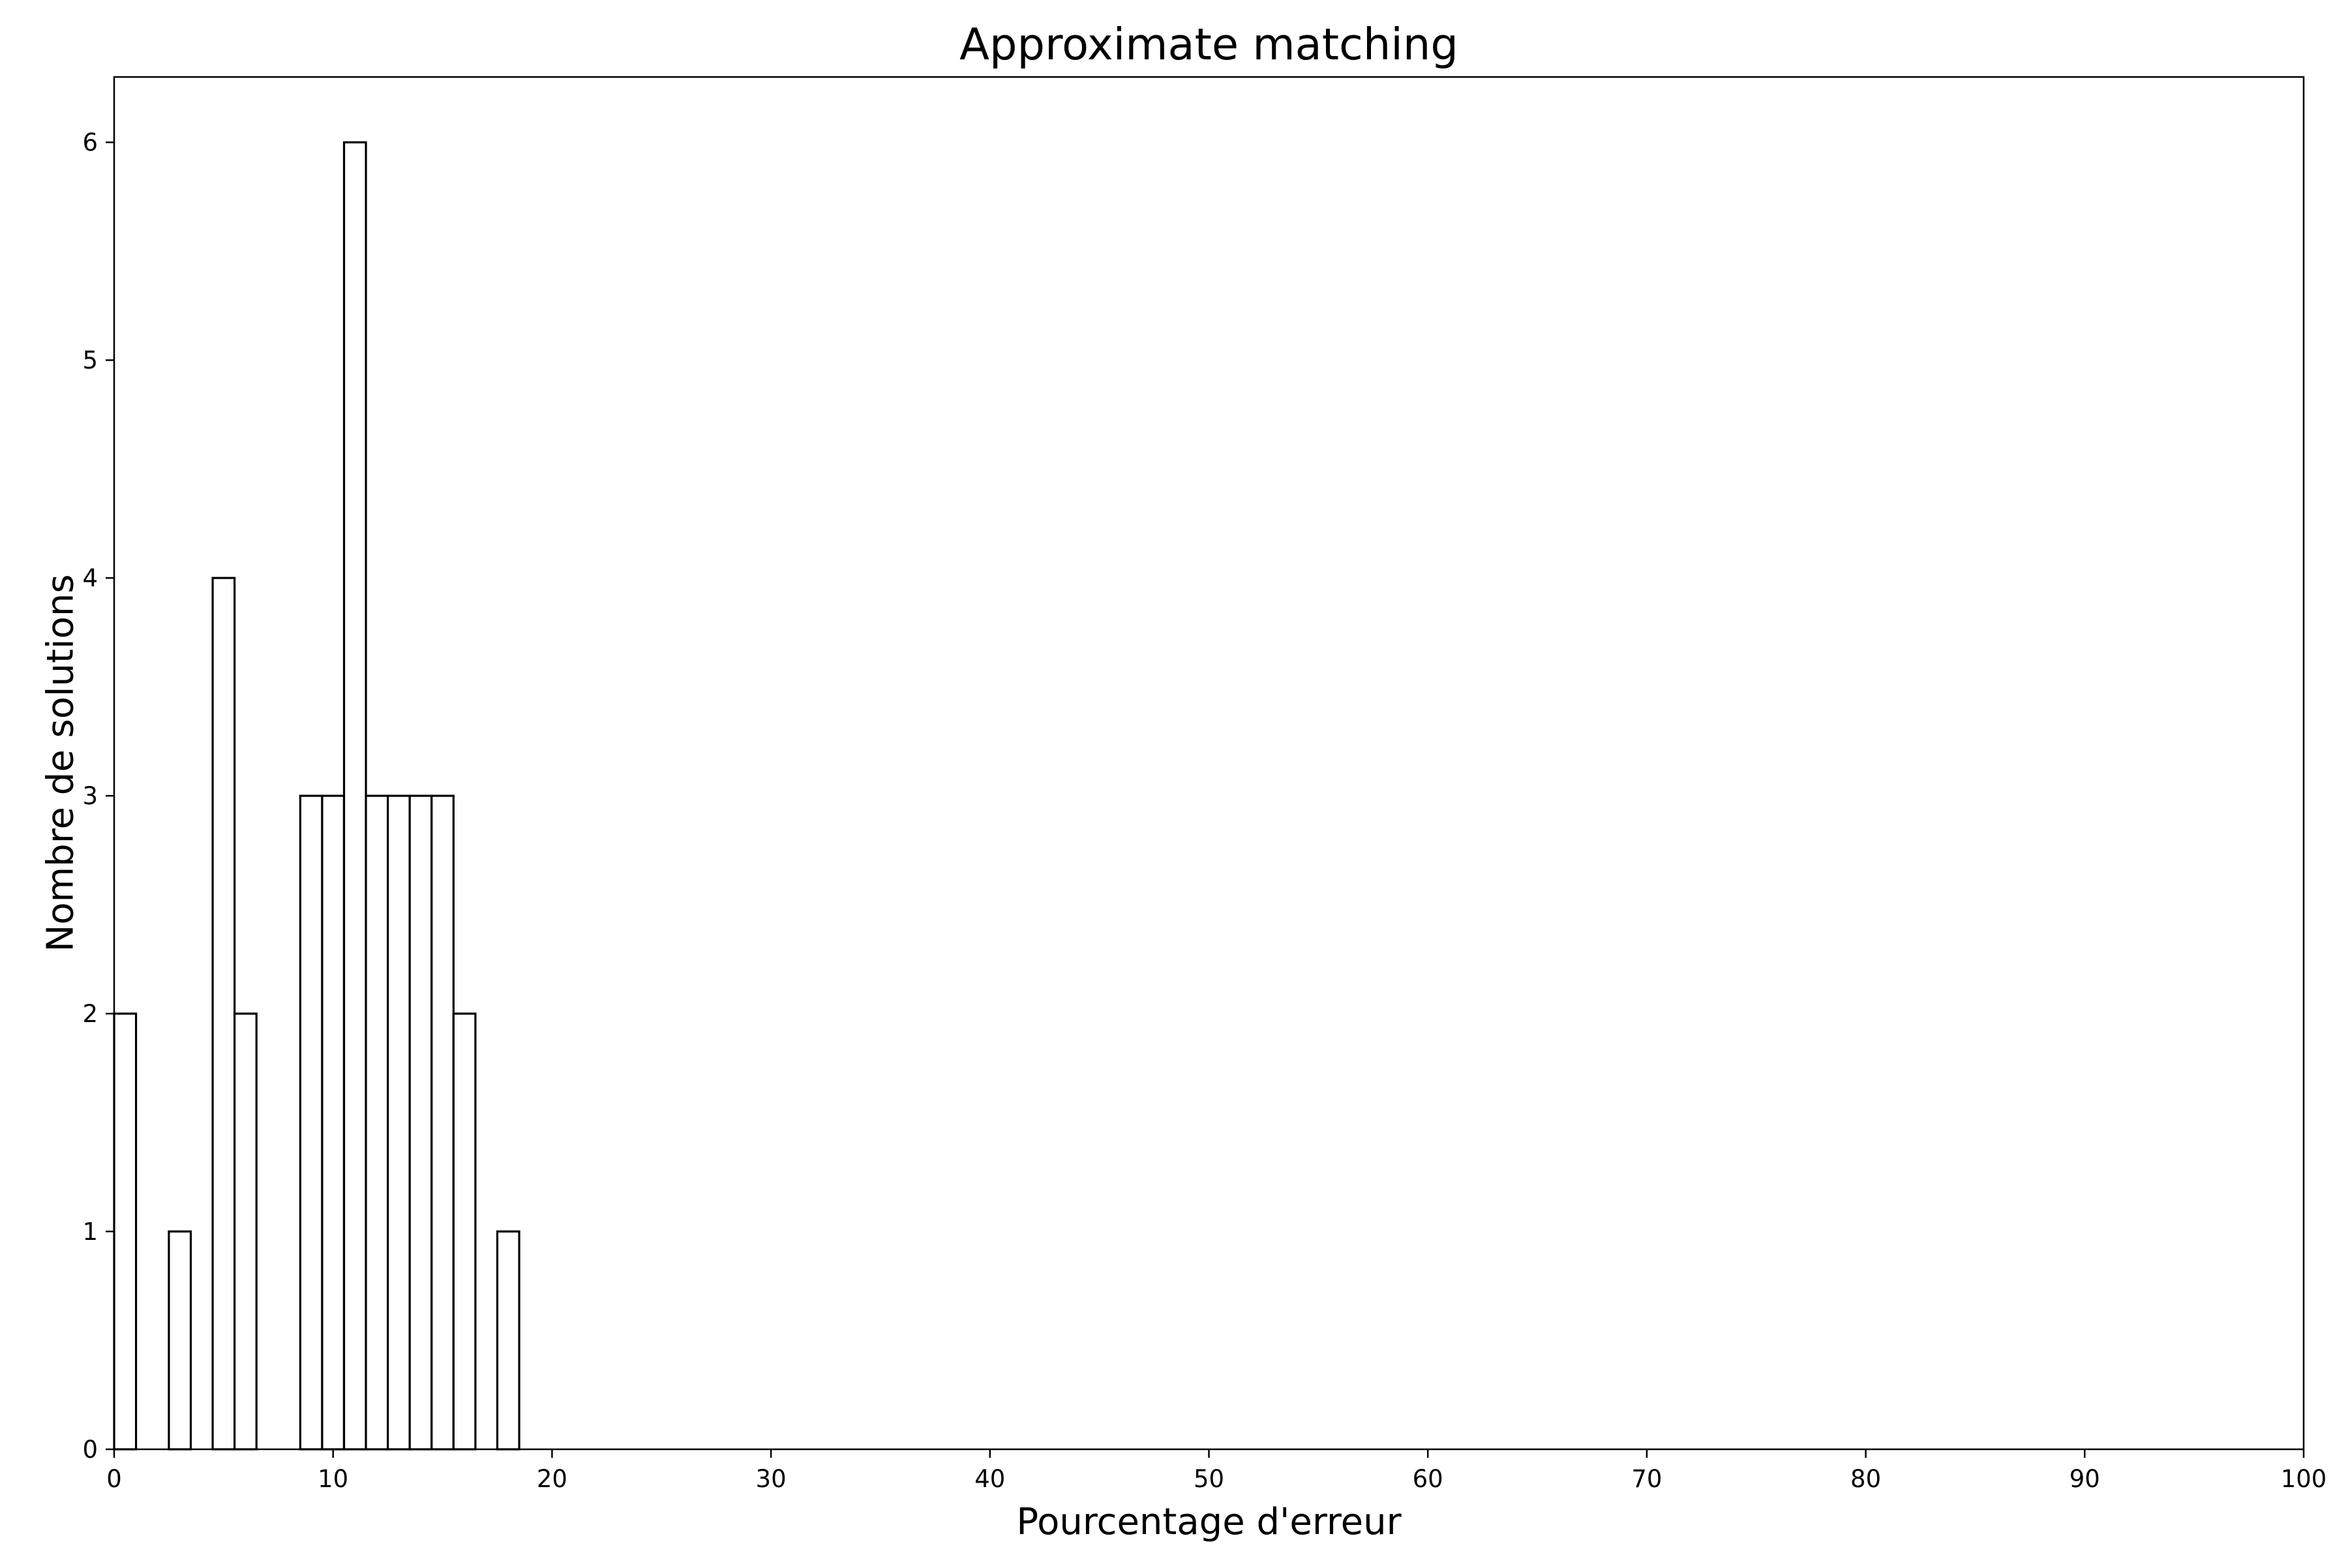 The image size is (2348, 1568). I want to click on x-tick-label: 30, so click(771, 1479).